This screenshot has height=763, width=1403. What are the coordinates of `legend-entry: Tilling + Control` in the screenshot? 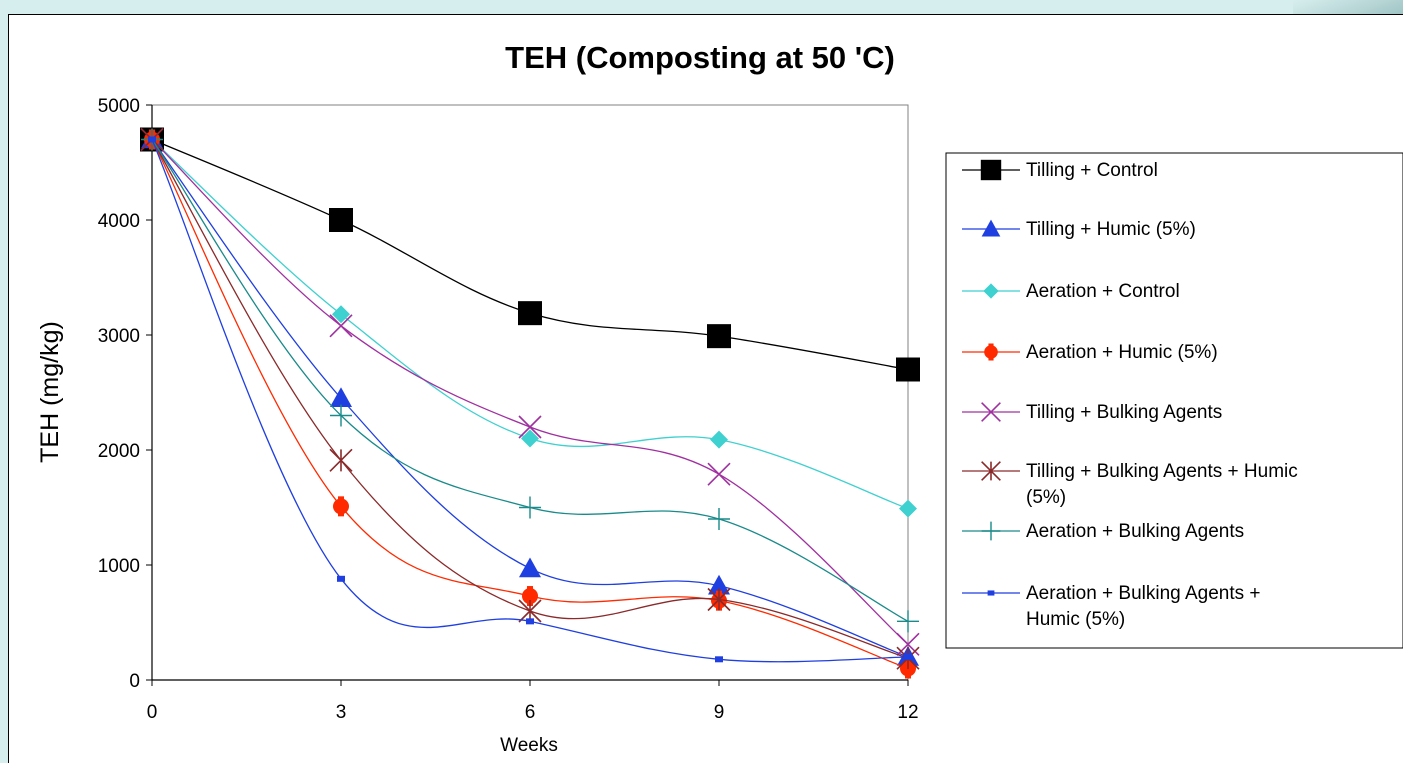 It's located at (1060, 170).